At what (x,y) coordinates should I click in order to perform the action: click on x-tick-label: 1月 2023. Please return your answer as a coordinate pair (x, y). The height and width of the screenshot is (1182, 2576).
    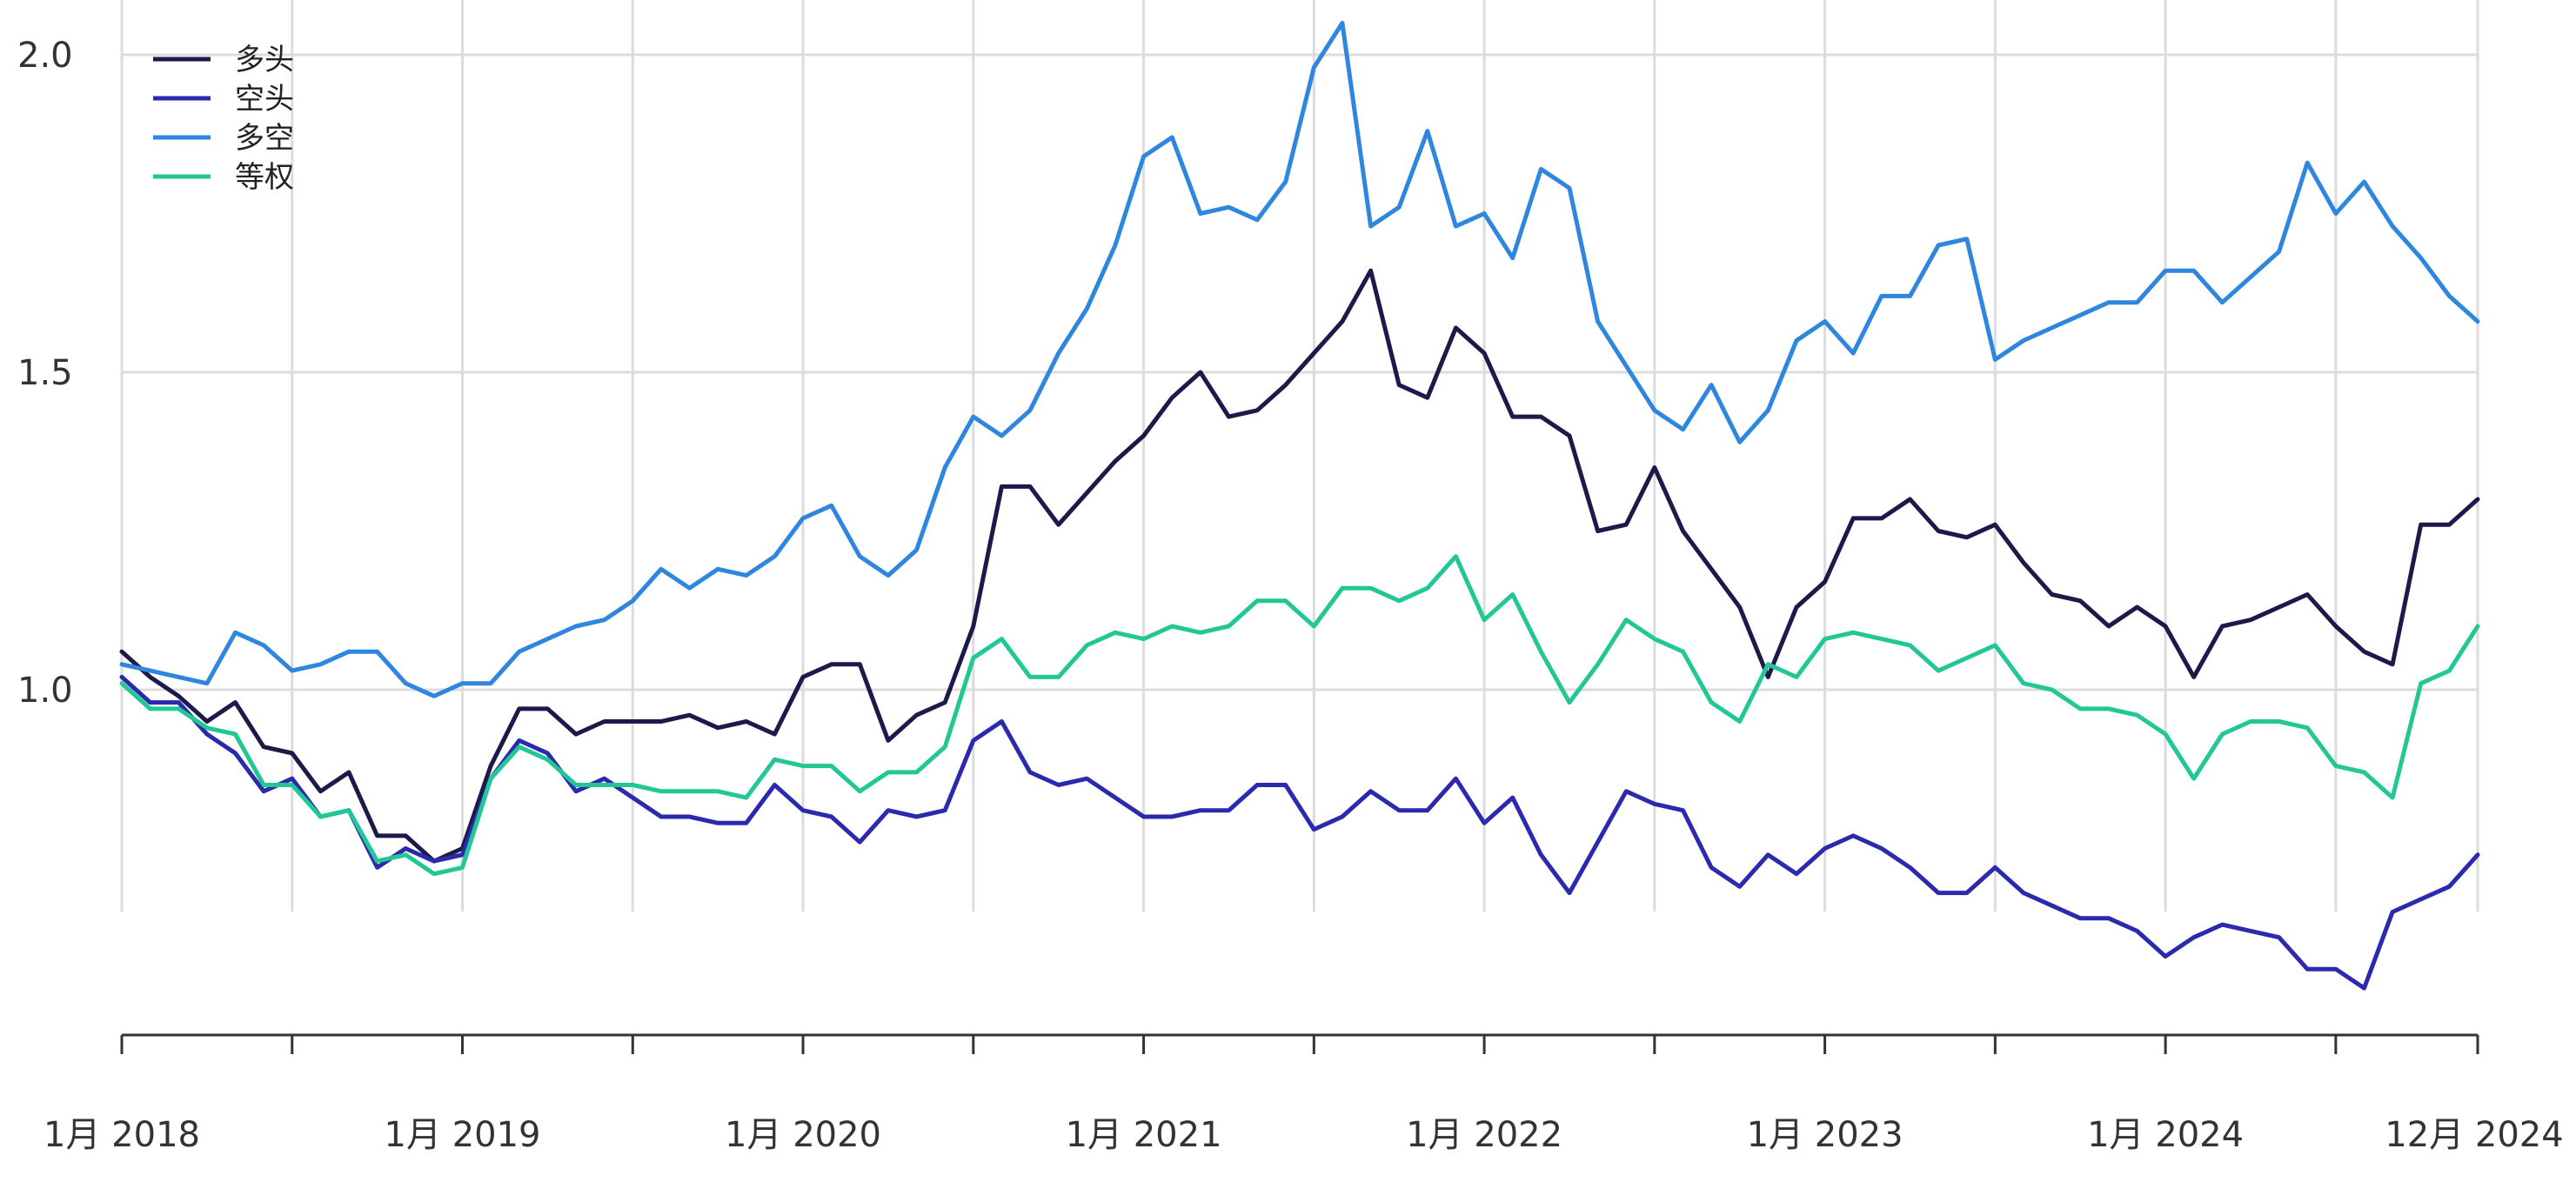
    Looking at the image, I should click on (1825, 1135).